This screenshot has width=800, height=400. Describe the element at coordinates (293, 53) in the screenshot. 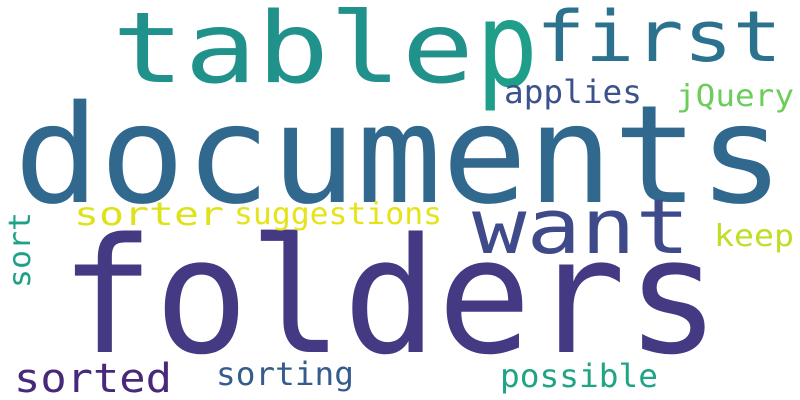

I see `word-table: table` at that location.